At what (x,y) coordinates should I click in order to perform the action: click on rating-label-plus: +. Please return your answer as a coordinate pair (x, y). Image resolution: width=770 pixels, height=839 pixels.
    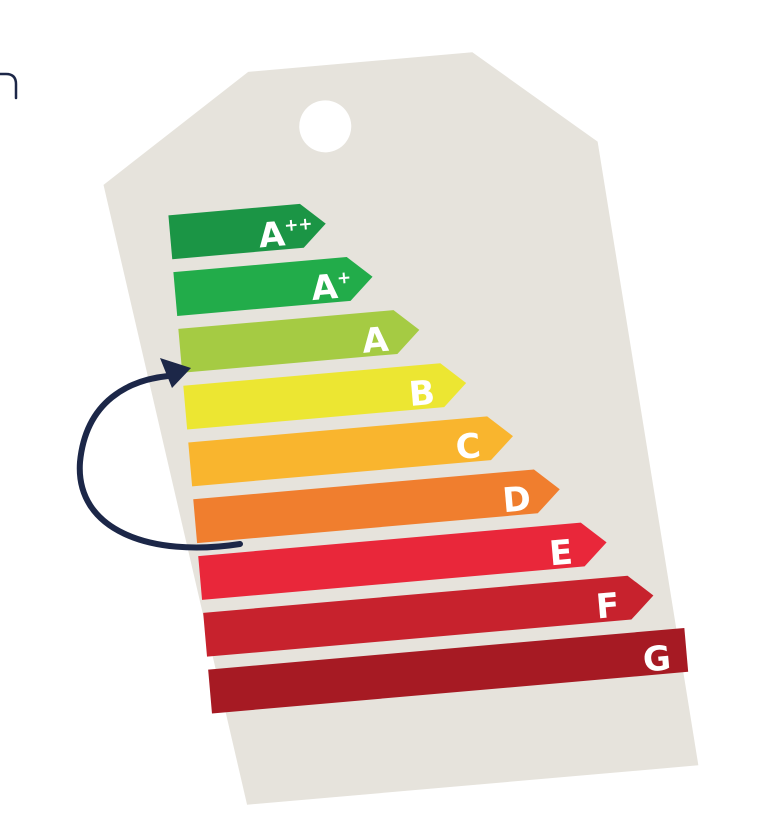
    Looking at the image, I should click on (344, 278).